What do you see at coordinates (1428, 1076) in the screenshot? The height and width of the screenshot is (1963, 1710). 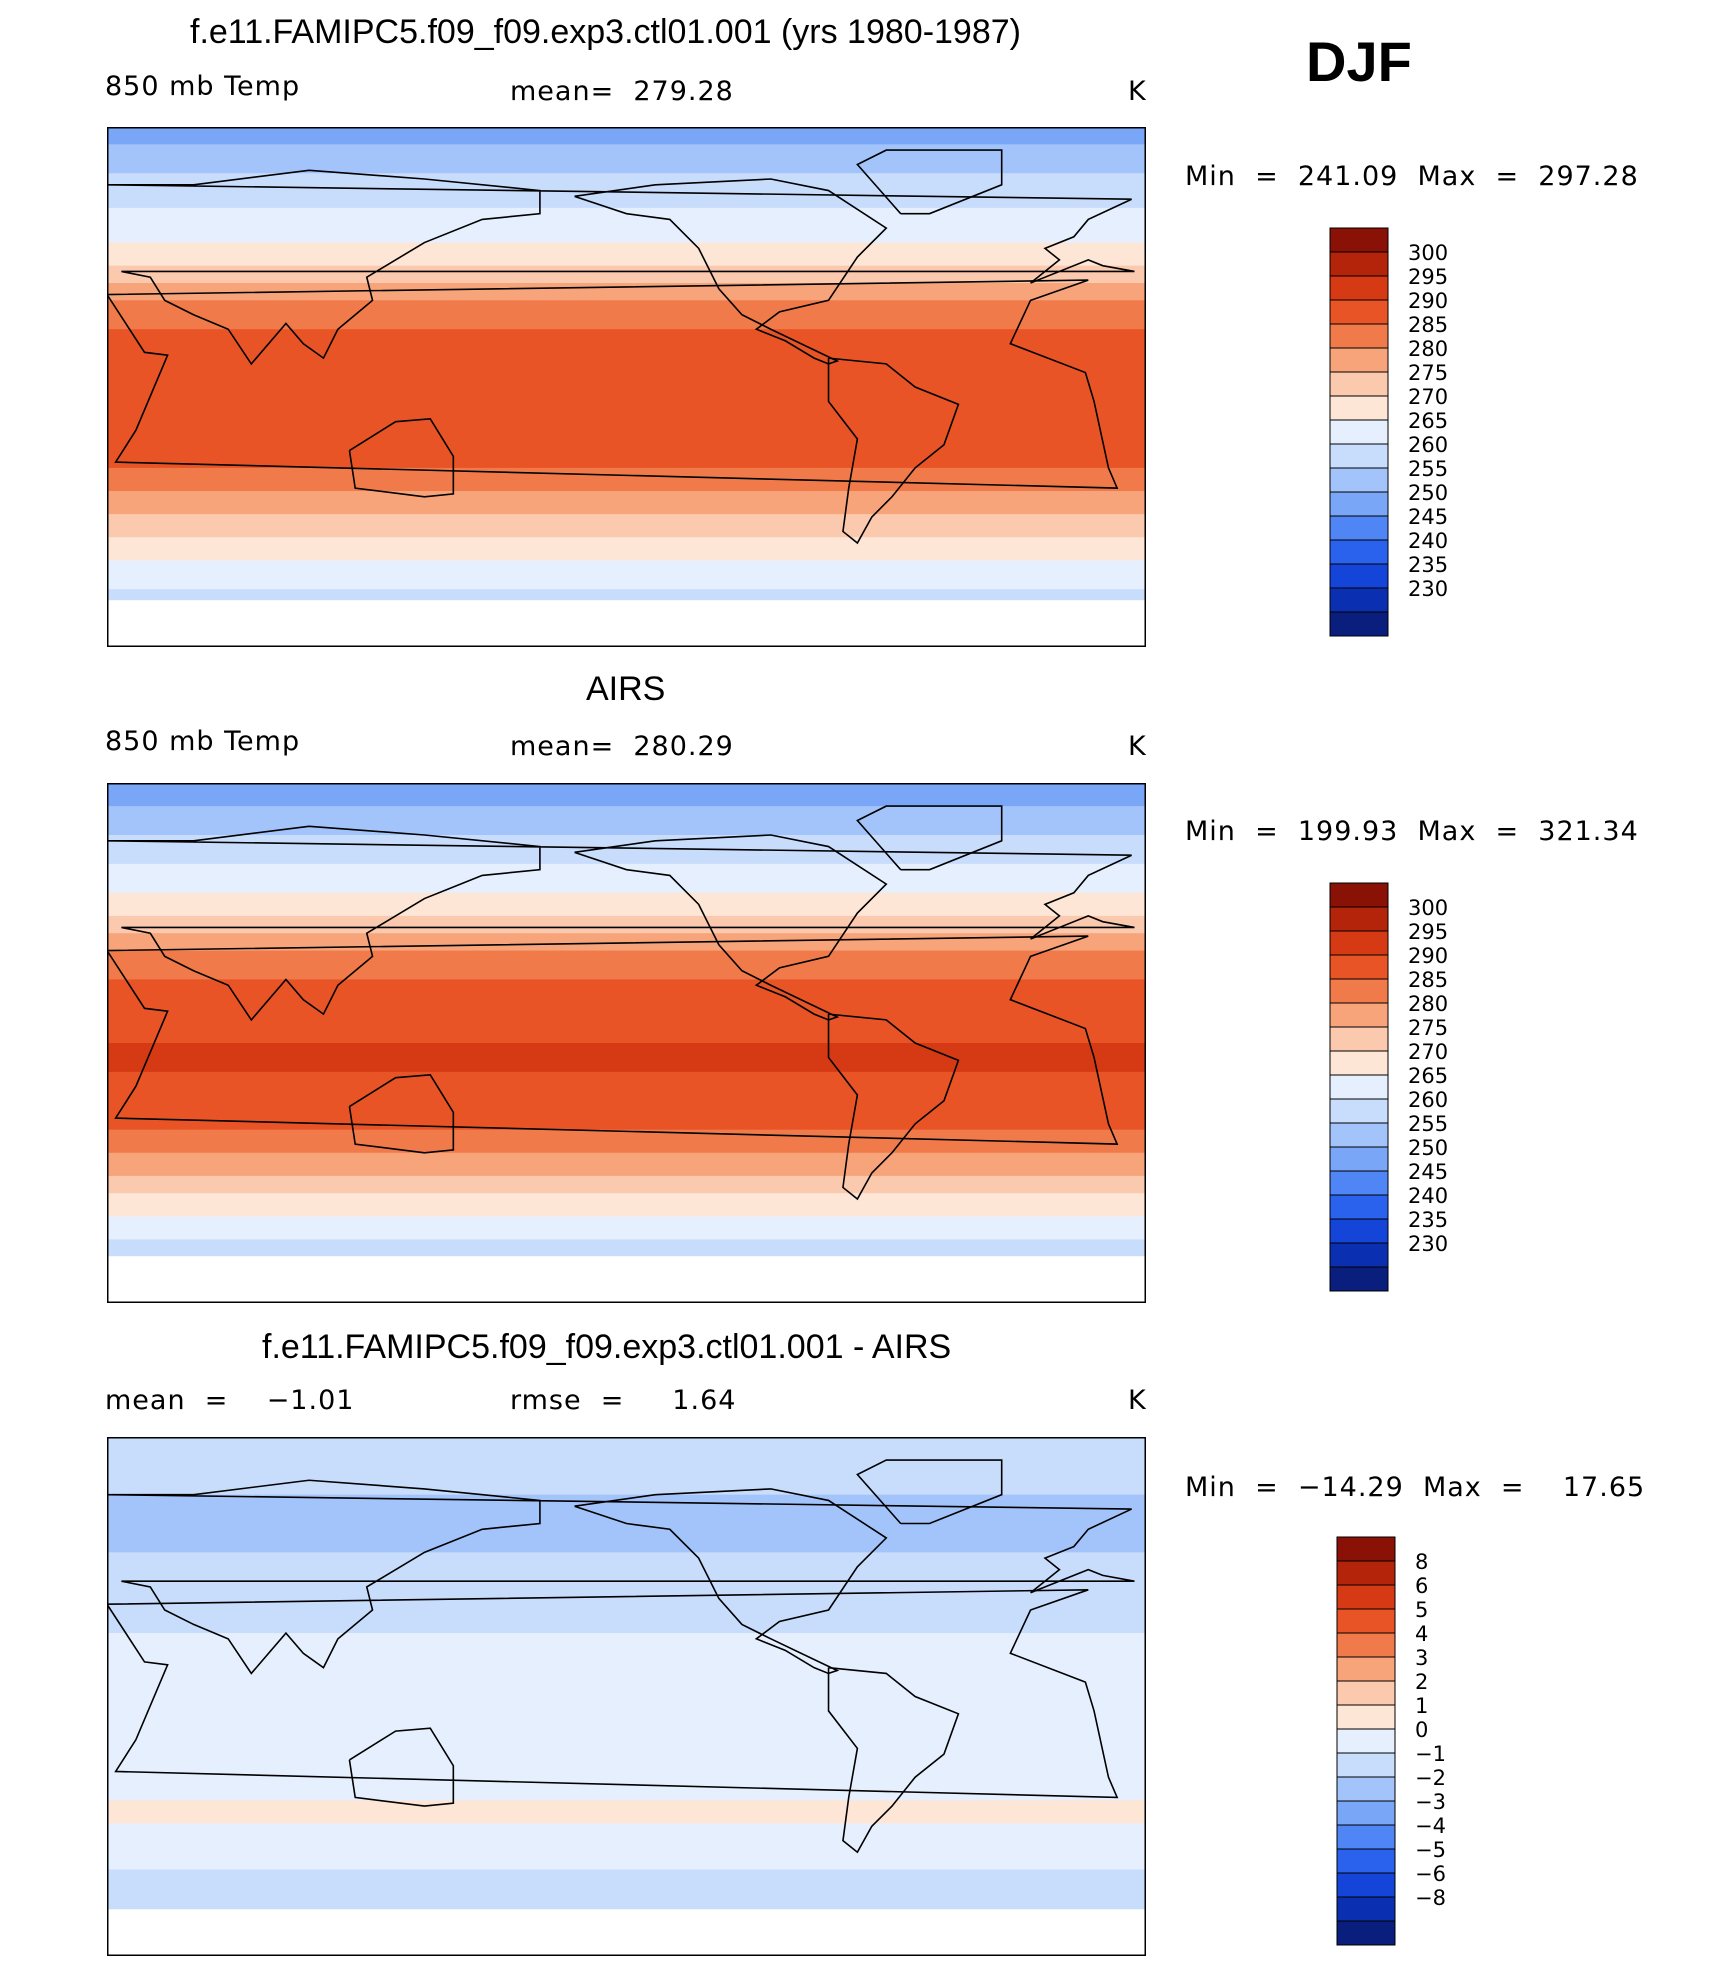 I see `colorbar-label: 265` at bounding box center [1428, 1076].